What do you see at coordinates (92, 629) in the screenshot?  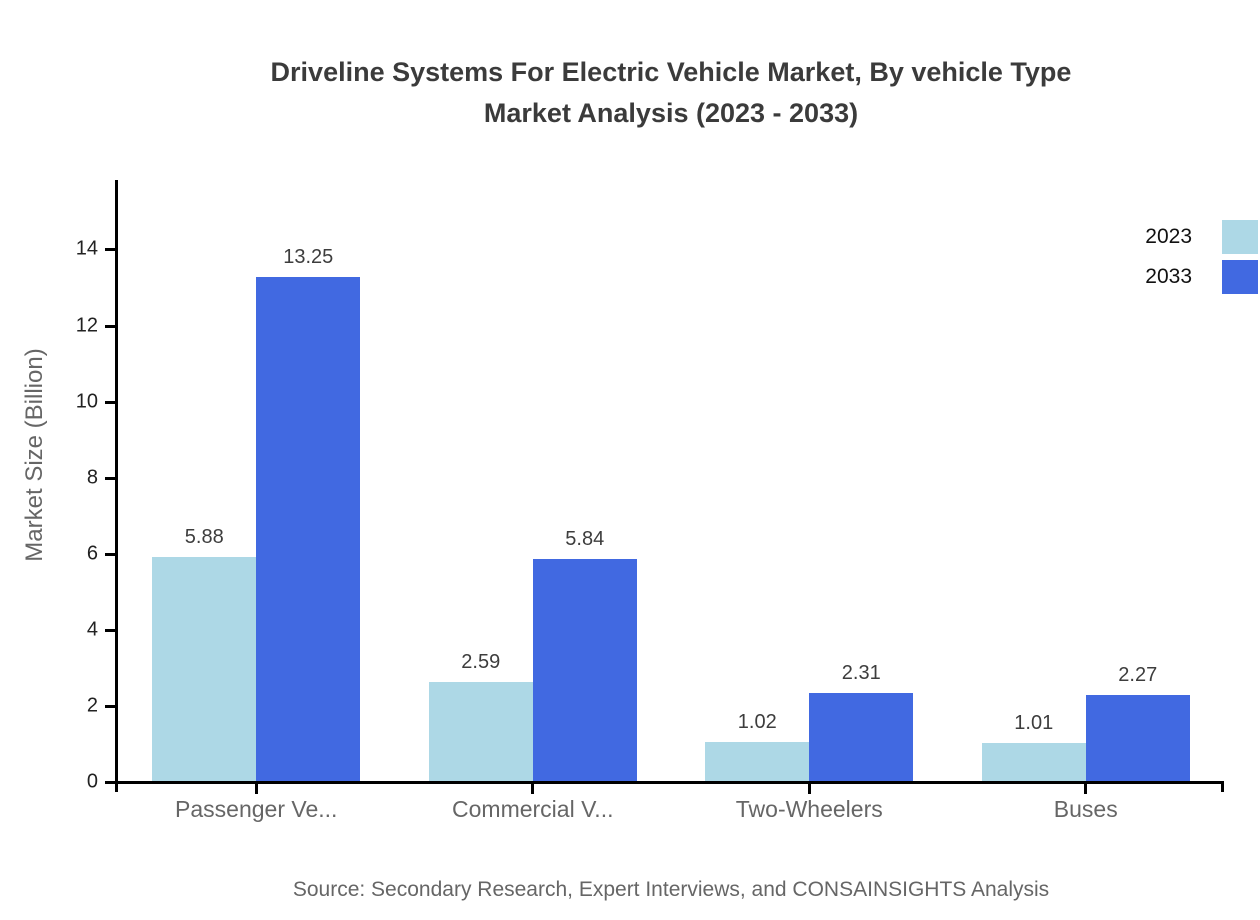 I see `y-tick-label: 4` at bounding box center [92, 629].